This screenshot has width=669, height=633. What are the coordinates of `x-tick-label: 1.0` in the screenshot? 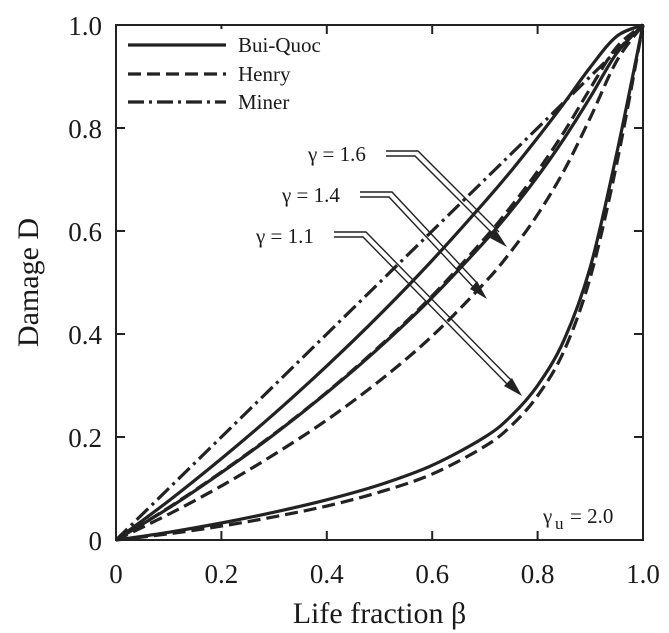 It's located at (643, 574).